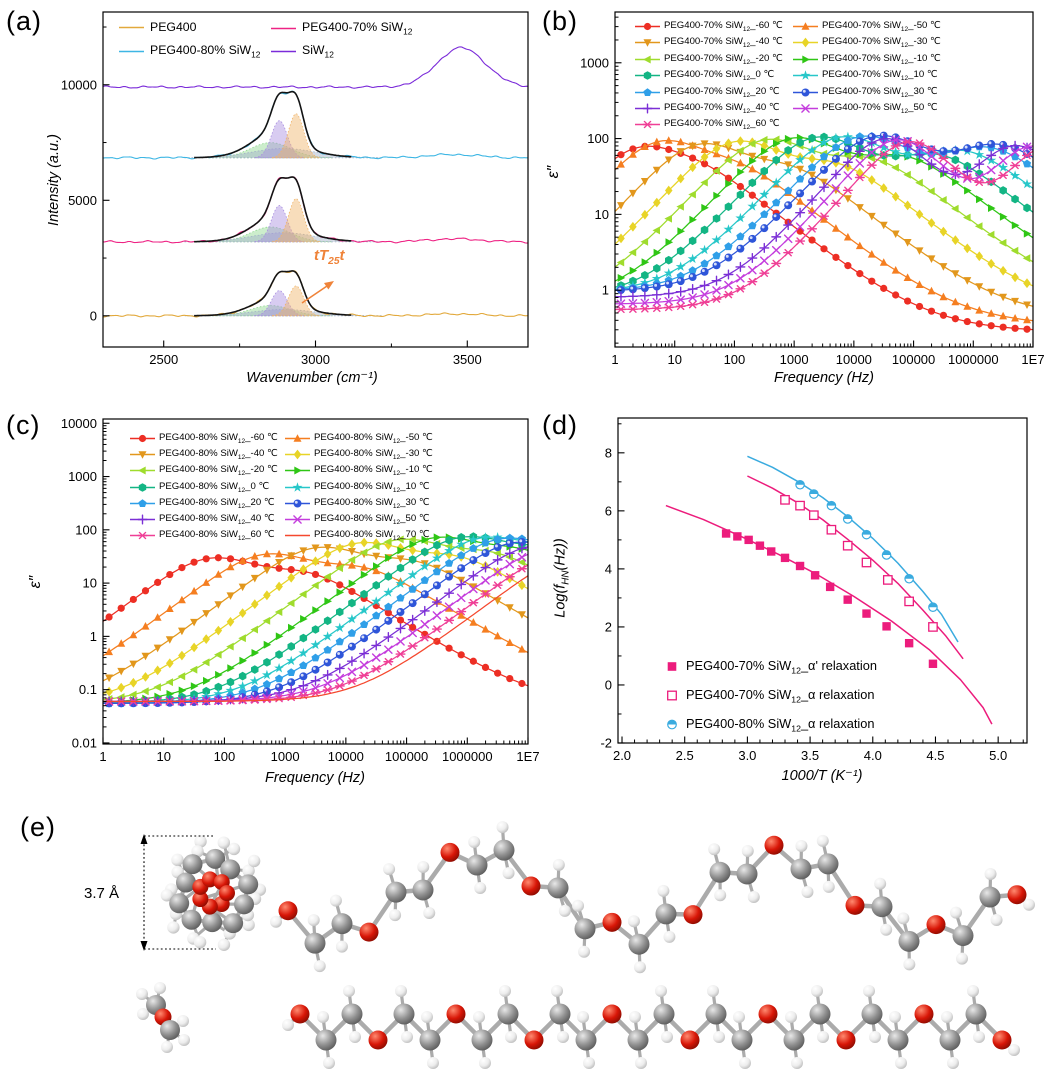  I want to click on x-axis-label-c: Frequency (Hz), so click(315, 778).